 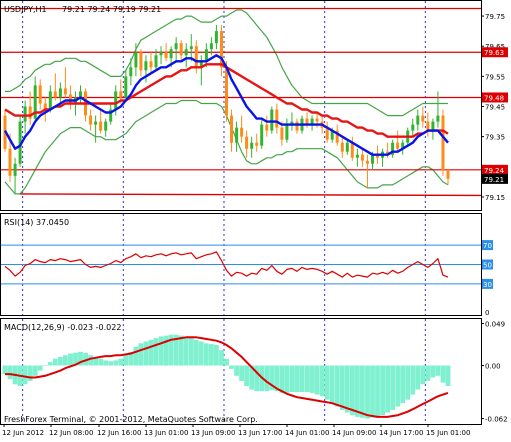 I want to click on price-axis-label: 79.15, so click(x=495, y=198).